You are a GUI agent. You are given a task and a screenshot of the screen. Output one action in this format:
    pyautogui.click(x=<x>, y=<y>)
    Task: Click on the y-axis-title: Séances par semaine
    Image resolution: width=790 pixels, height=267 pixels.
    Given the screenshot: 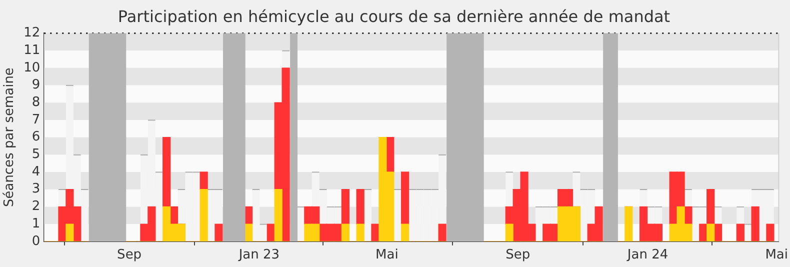 What is the action you would take?
    pyautogui.click(x=10, y=138)
    